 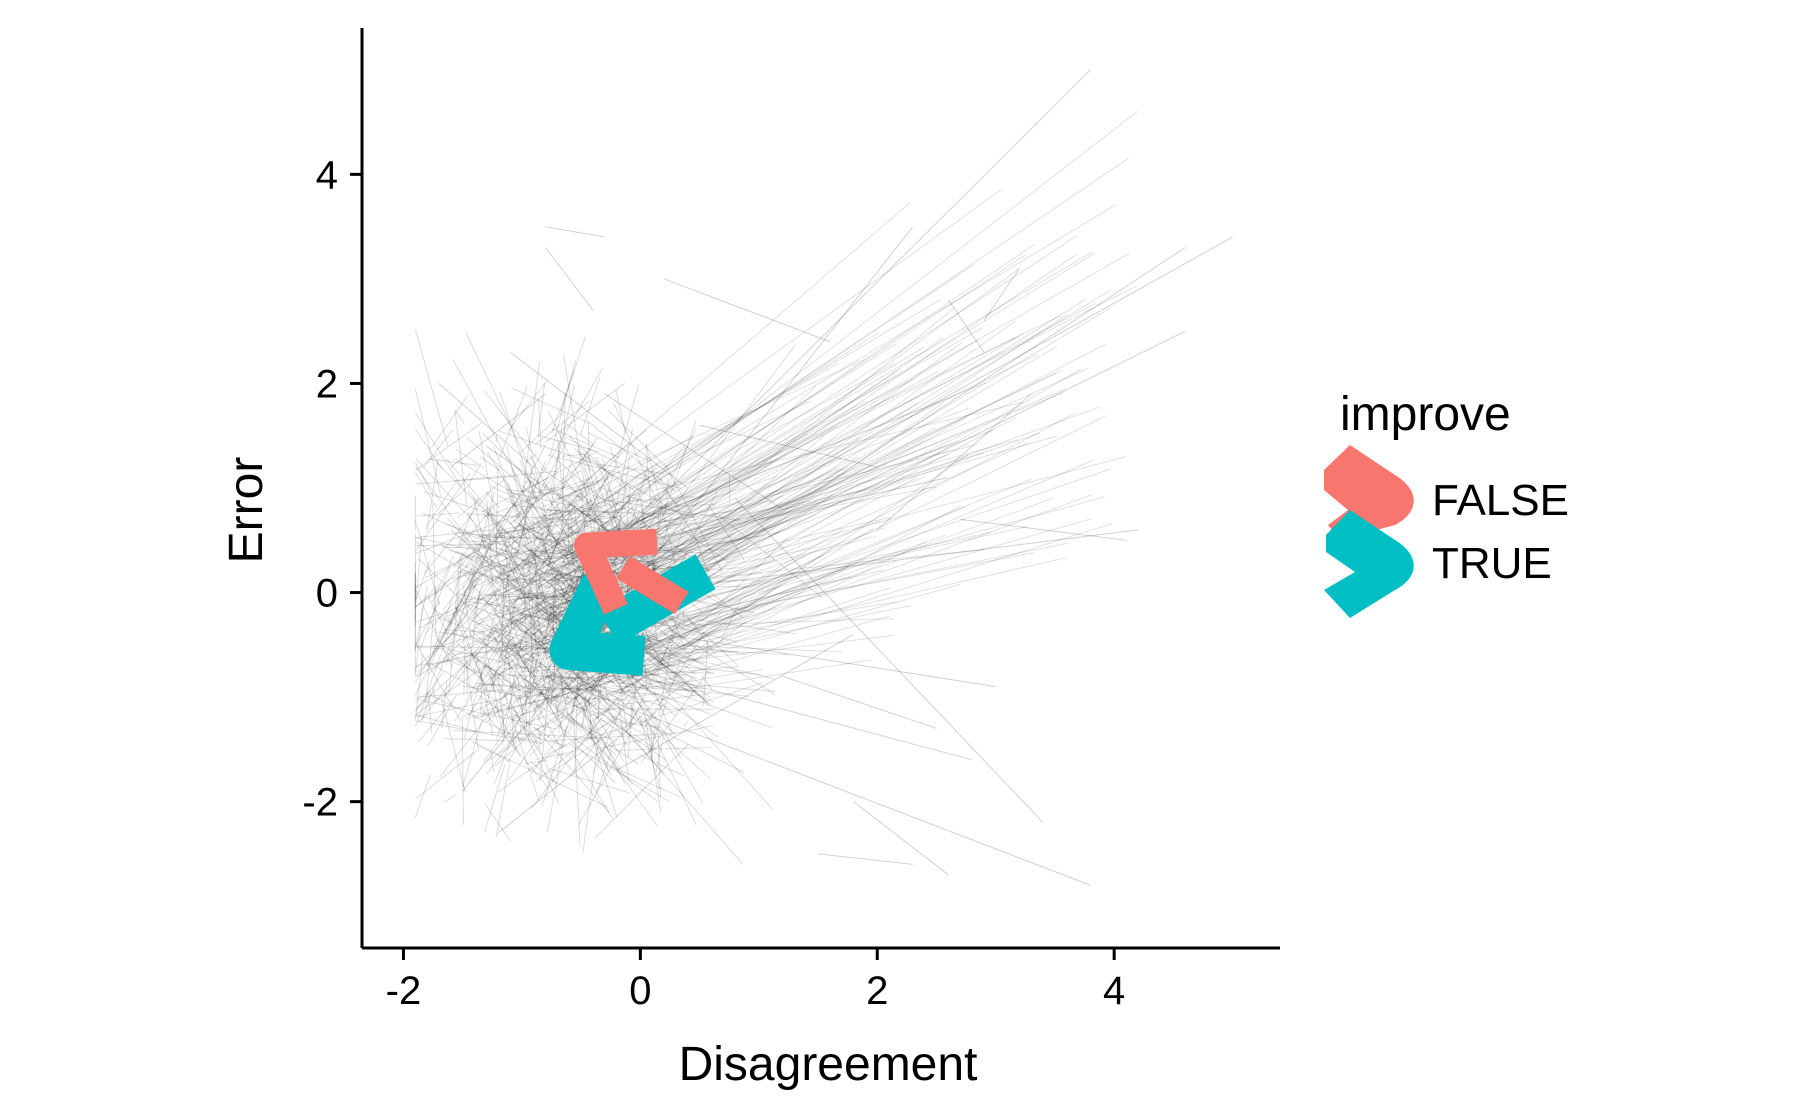 What do you see at coordinates (327, 175) in the screenshot?
I see `y-tick-label: 4` at bounding box center [327, 175].